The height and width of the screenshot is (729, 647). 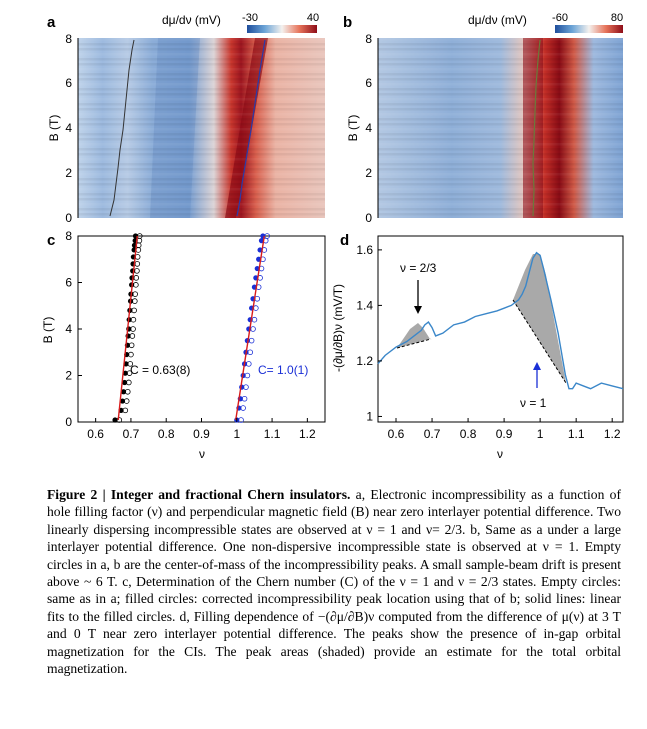 What do you see at coordinates (166, 434) in the screenshot?
I see `xtick-label-c: 0.8` at bounding box center [166, 434].